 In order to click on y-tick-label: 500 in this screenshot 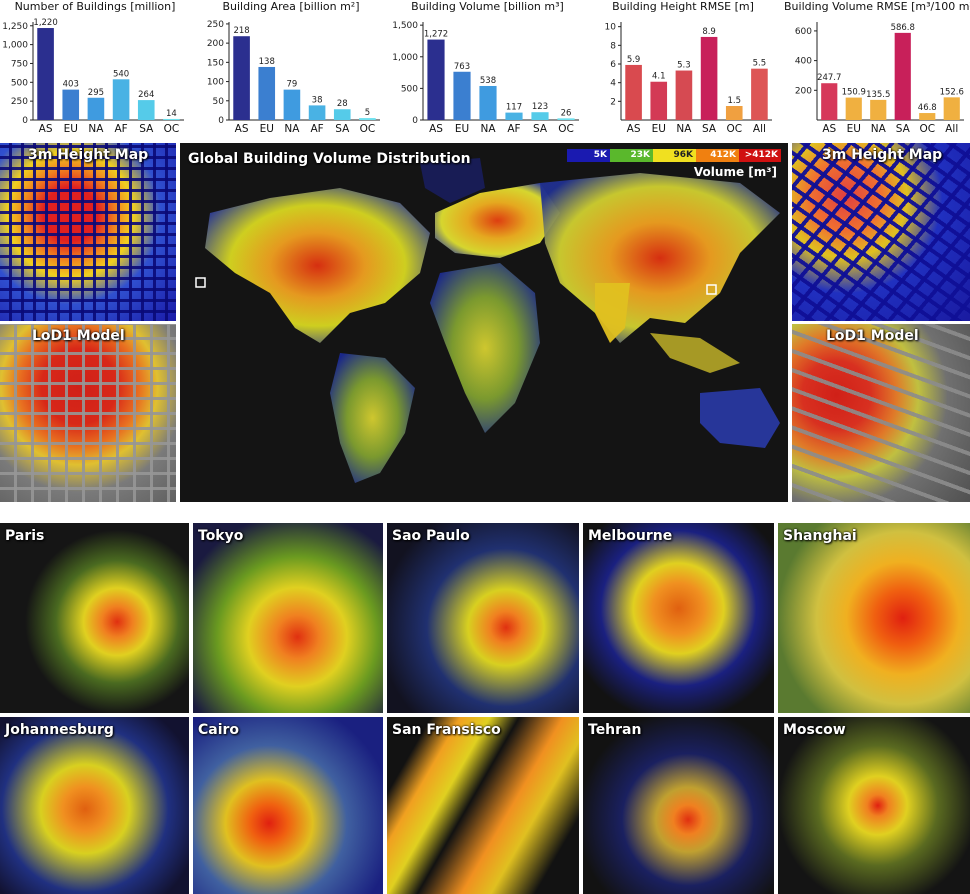, I will do `click(409, 89)`.